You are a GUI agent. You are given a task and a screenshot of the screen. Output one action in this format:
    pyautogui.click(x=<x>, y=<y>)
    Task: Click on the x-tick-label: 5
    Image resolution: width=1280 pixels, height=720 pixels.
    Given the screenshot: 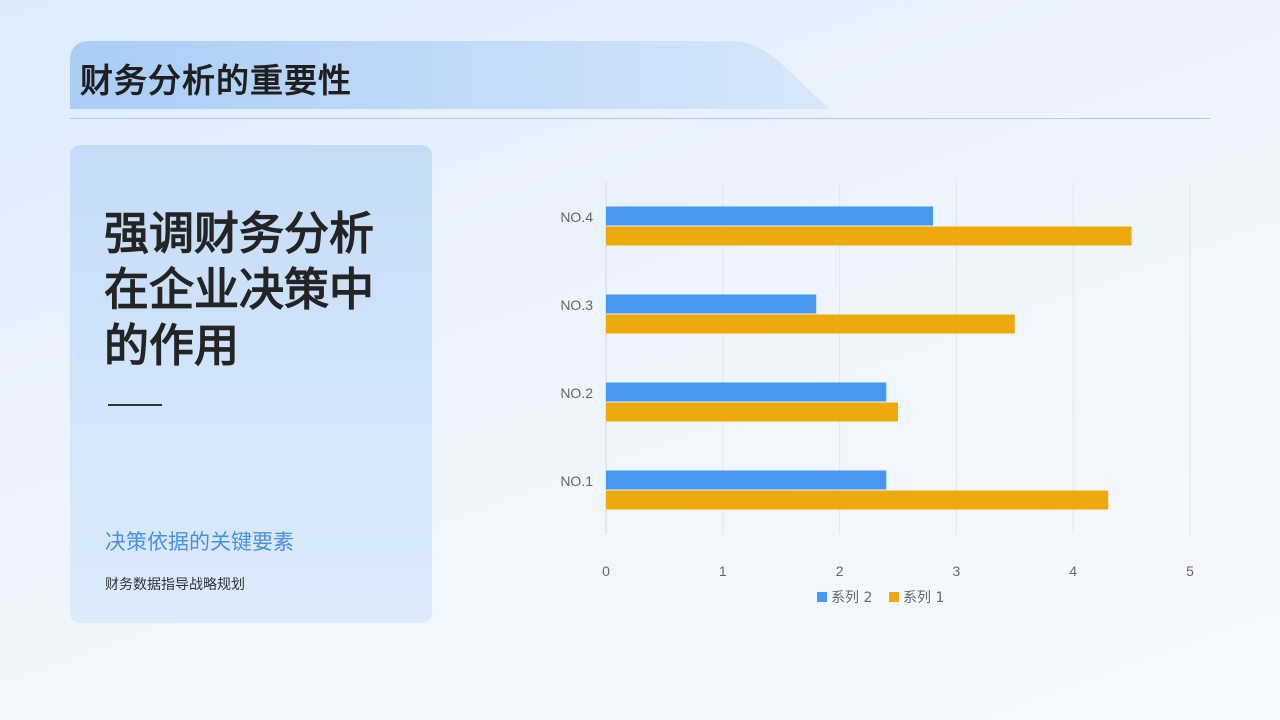 What is the action you would take?
    pyautogui.click(x=1190, y=571)
    